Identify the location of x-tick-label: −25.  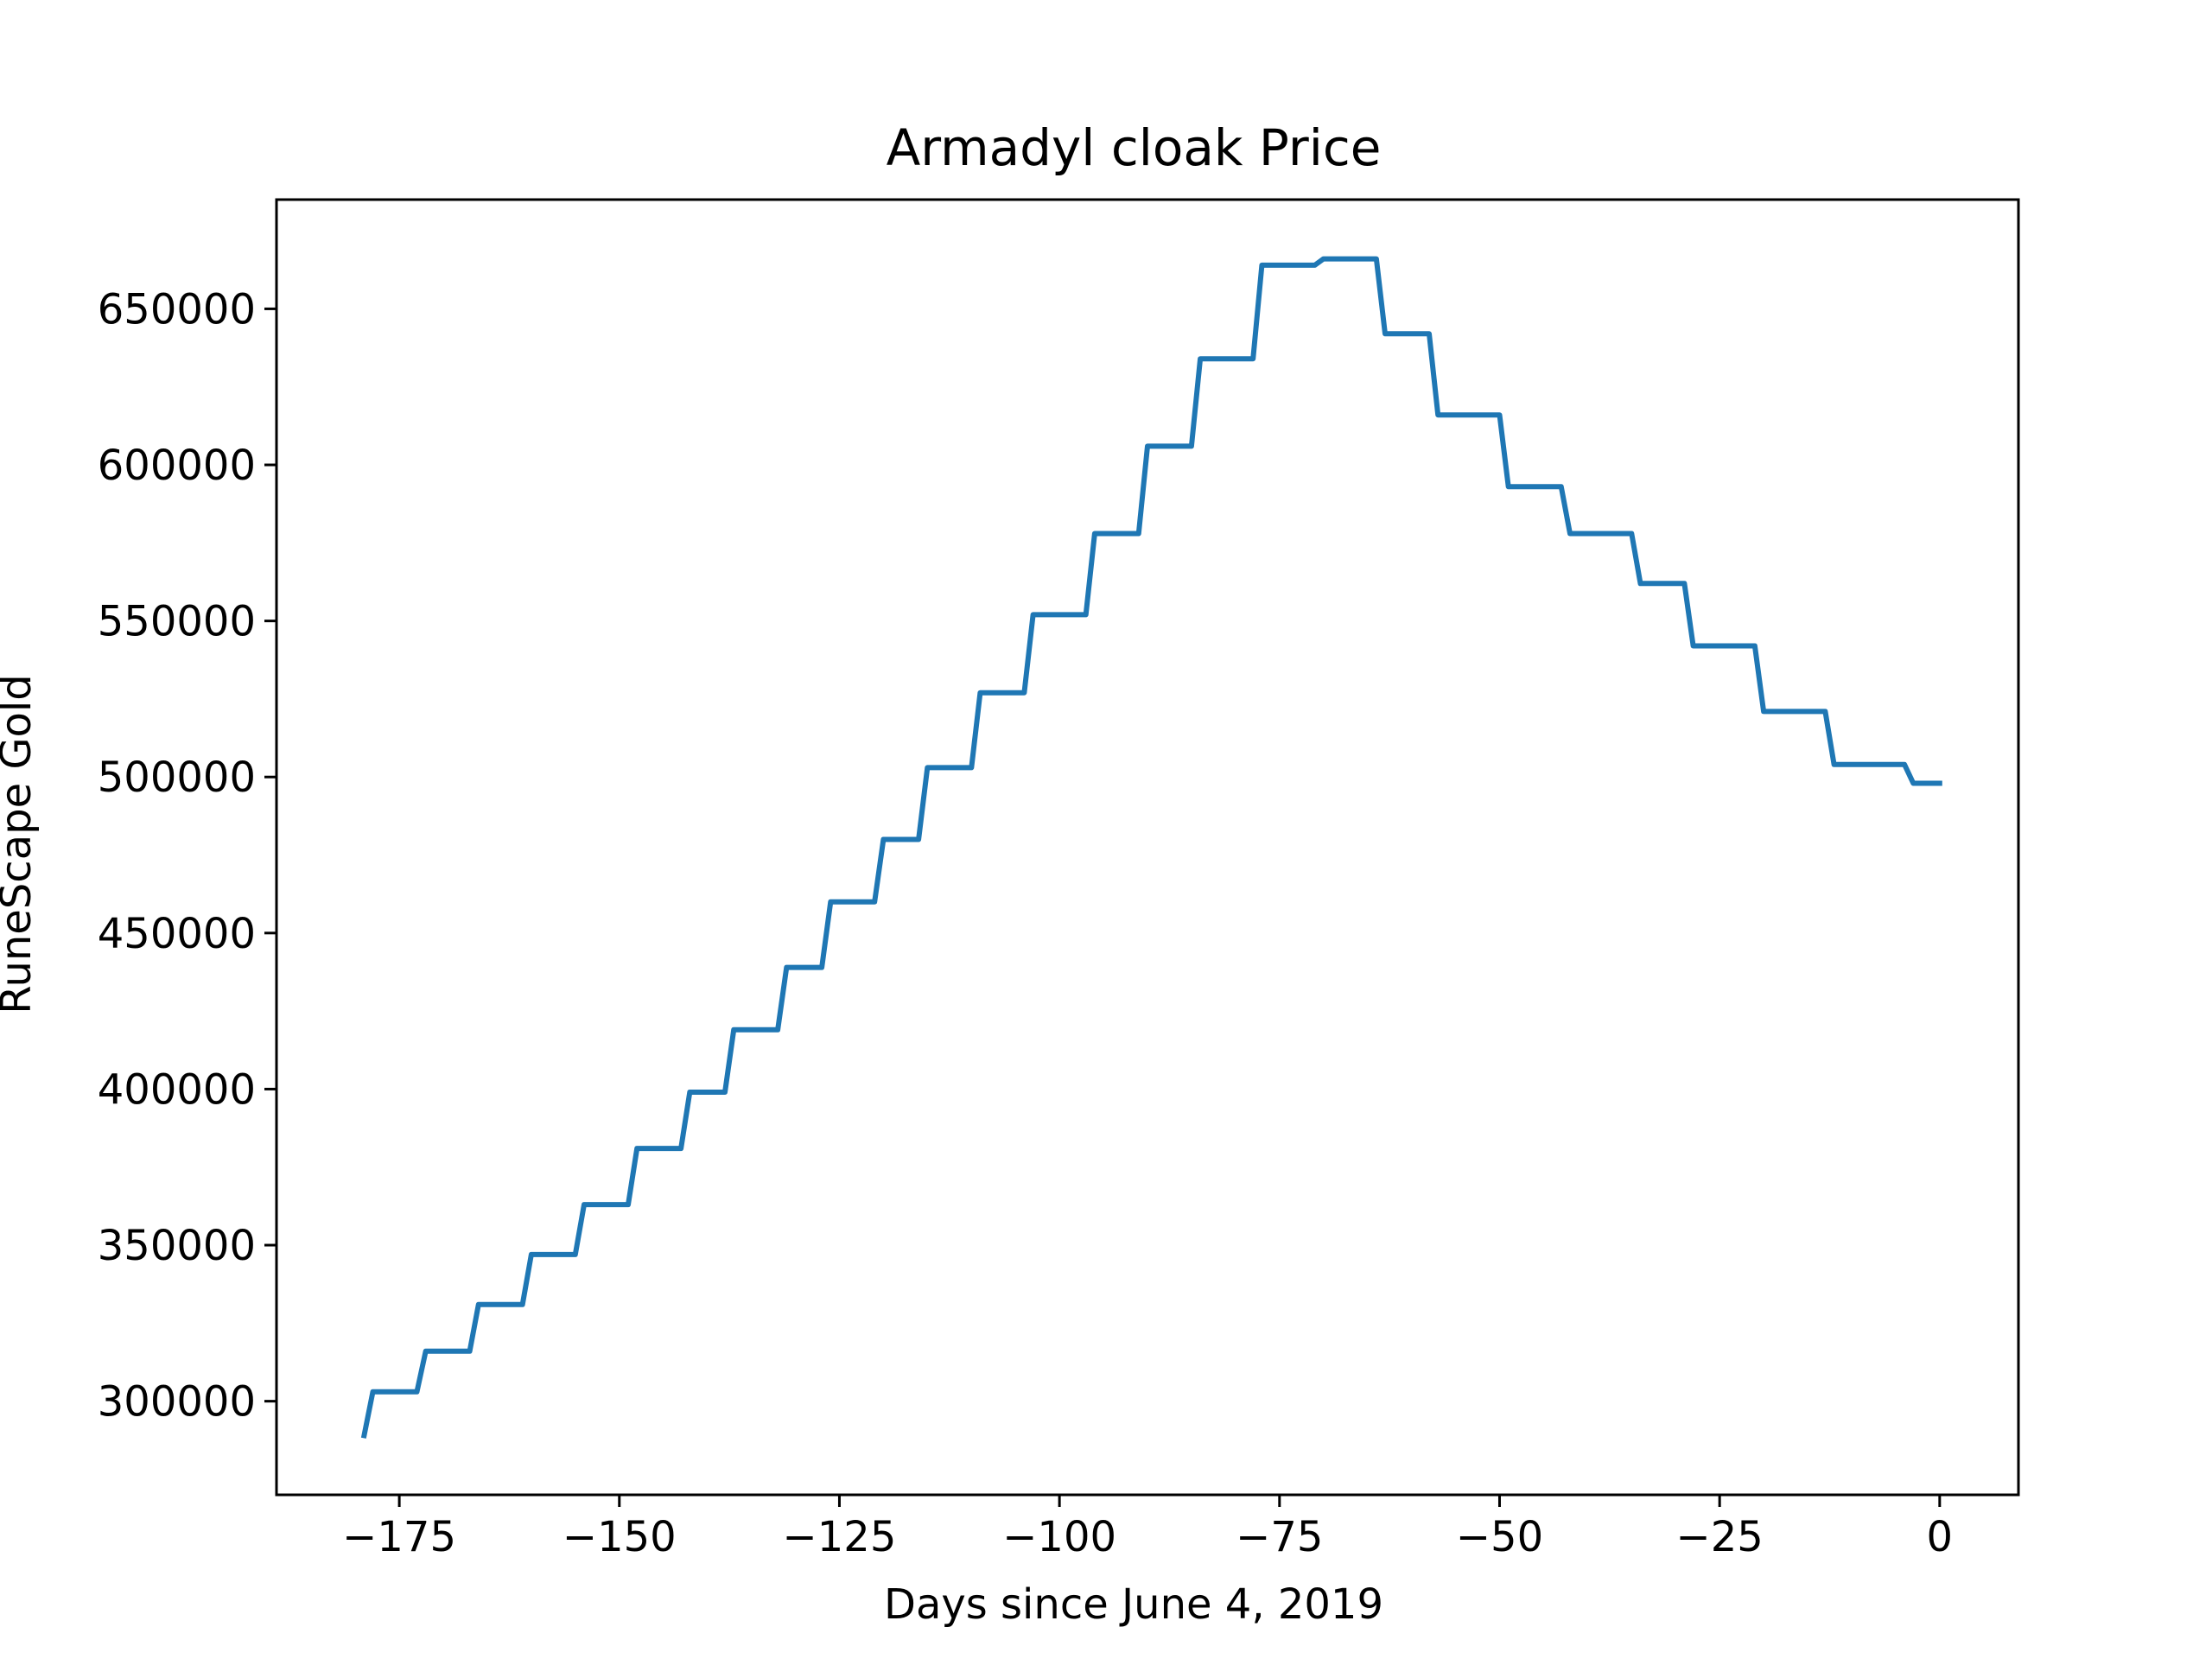
(1720, 1537).